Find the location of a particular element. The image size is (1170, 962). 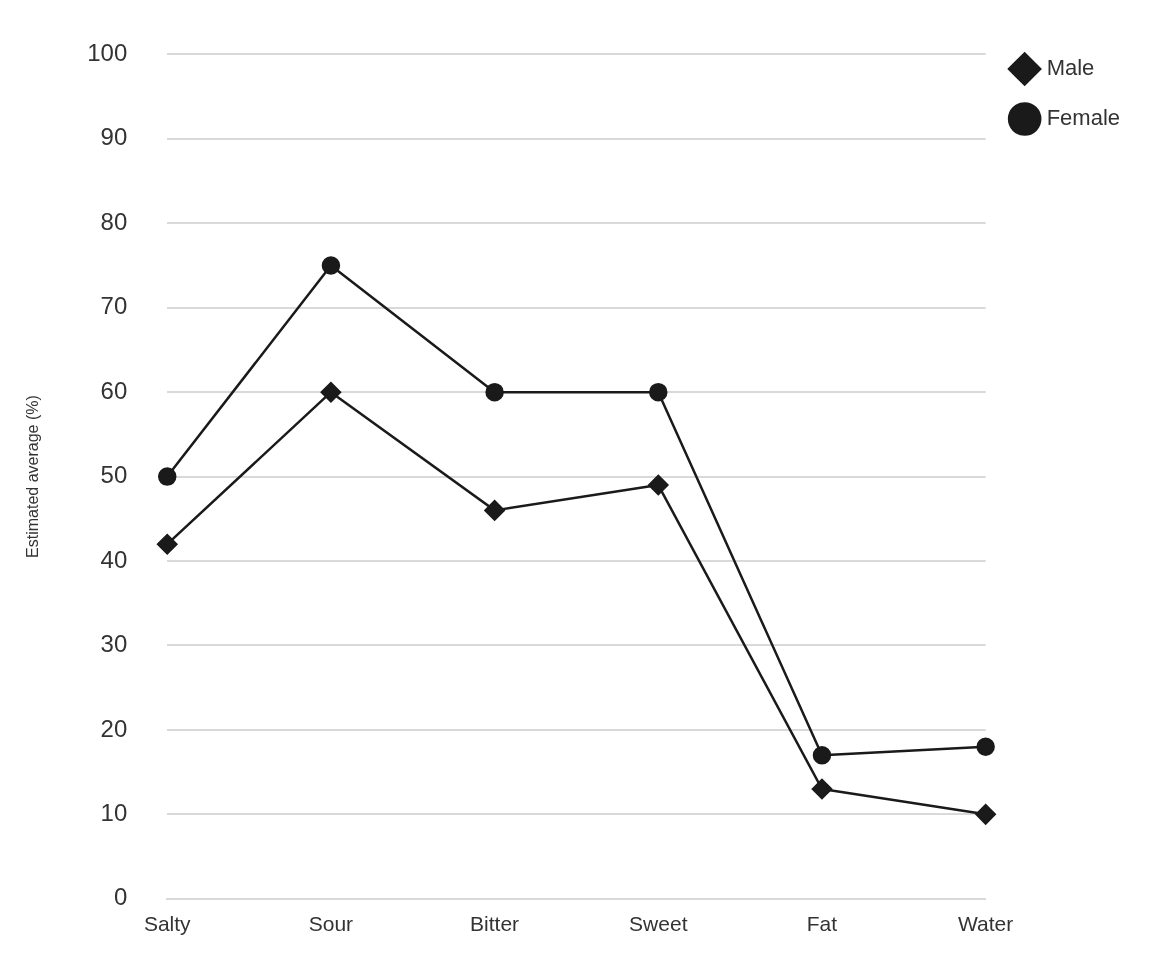

y-tick-label: 20 is located at coordinates (114, 728).